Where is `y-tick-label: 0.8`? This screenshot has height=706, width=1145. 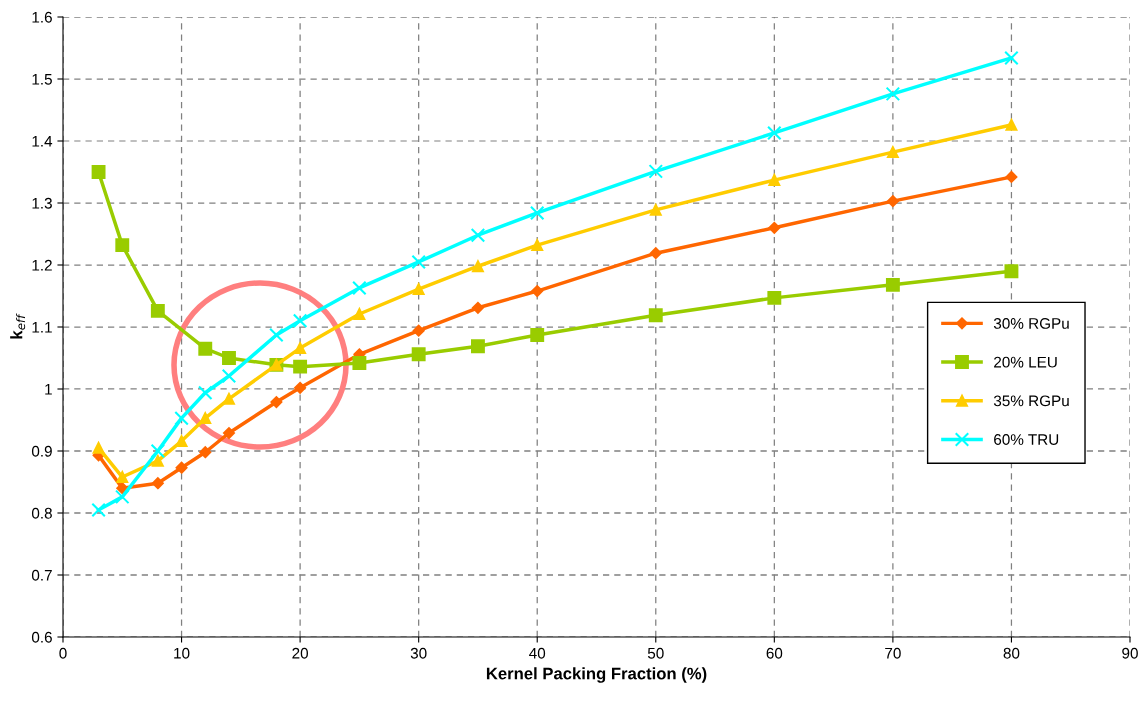
y-tick-label: 0.8 is located at coordinates (41, 513).